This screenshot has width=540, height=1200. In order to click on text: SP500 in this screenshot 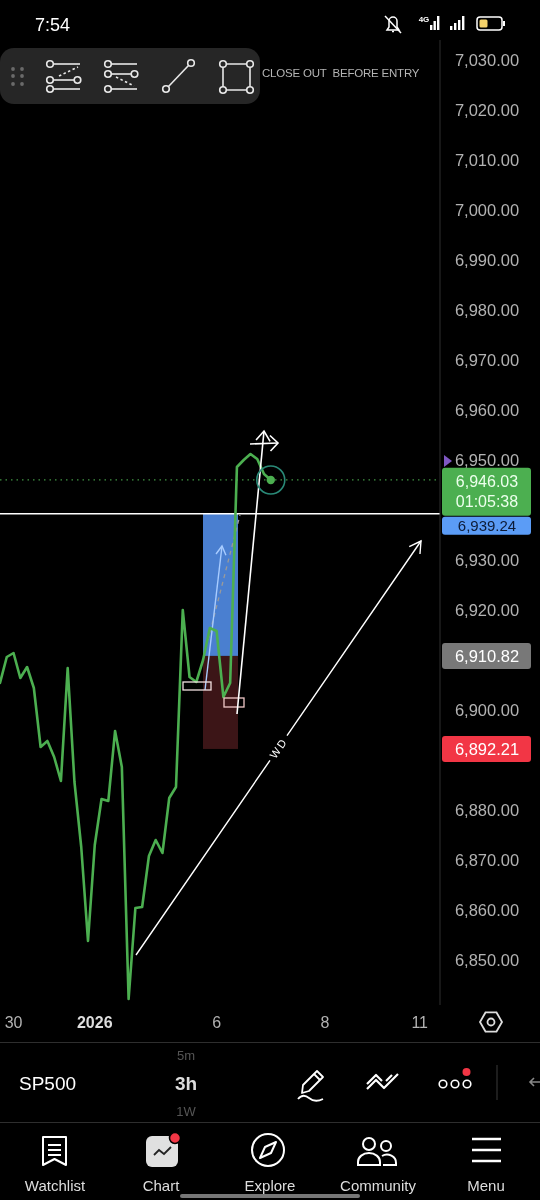, I will do `click(48, 1083)`.